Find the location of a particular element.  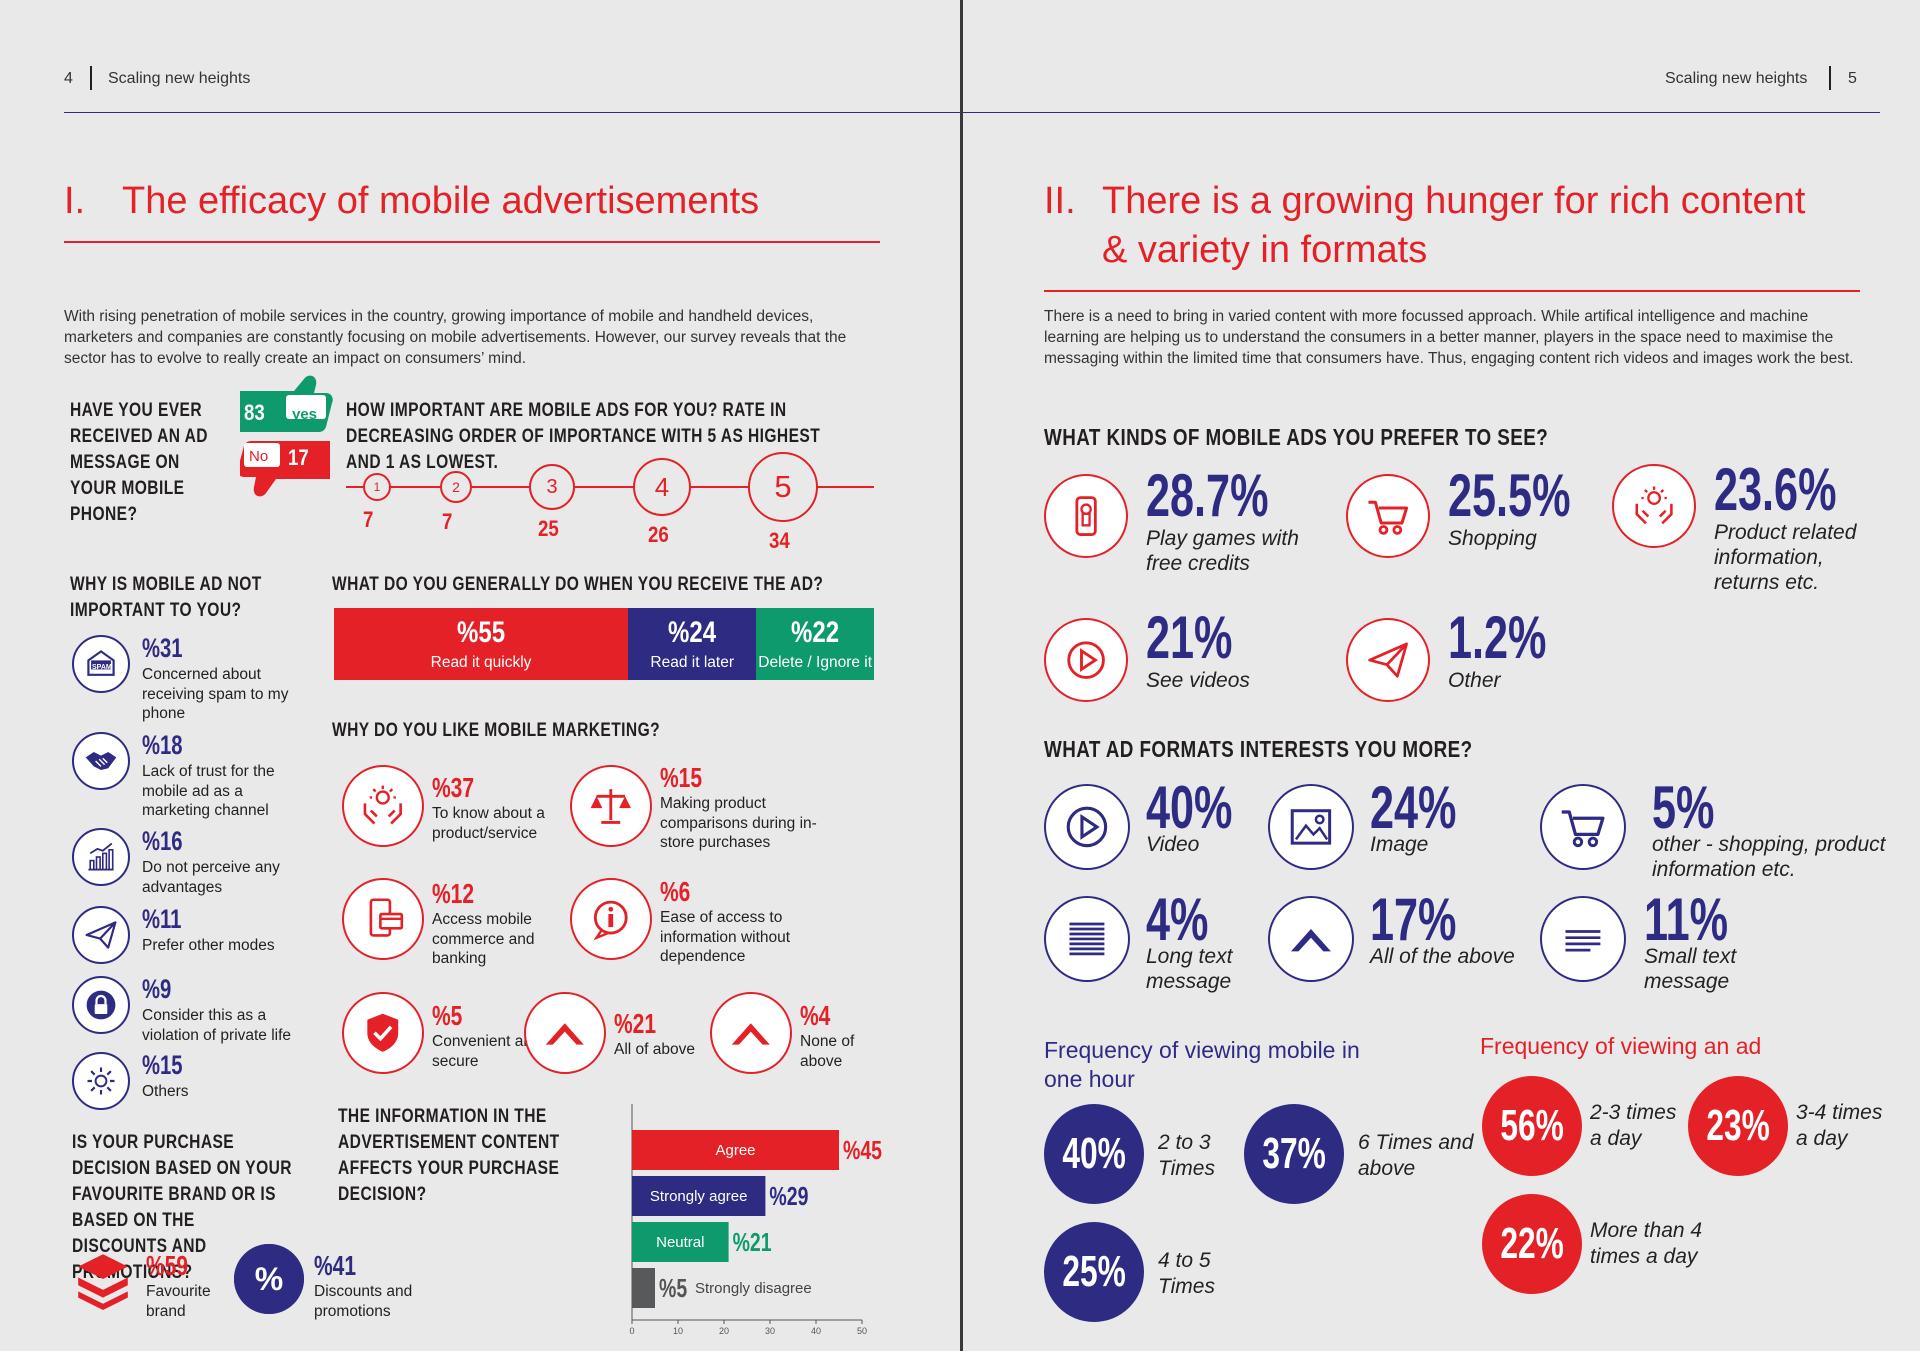

rating-circle: 1 is located at coordinates (377, 487).